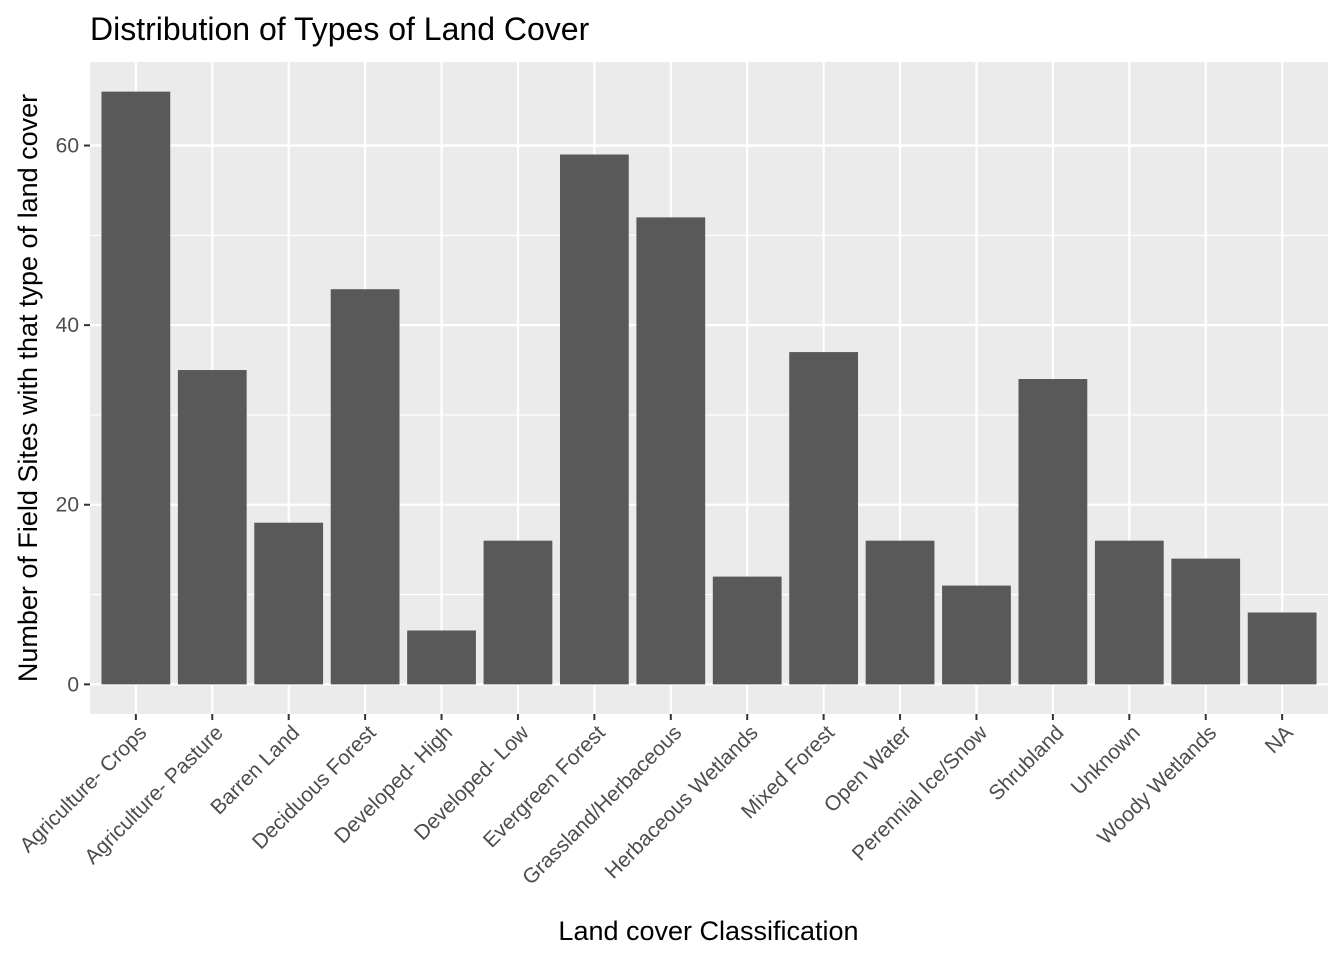 The height and width of the screenshot is (960, 1344). Describe the element at coordinates (708, 931) in the screenshot. I see `x-axis-title: Land cover Classification` at that location.